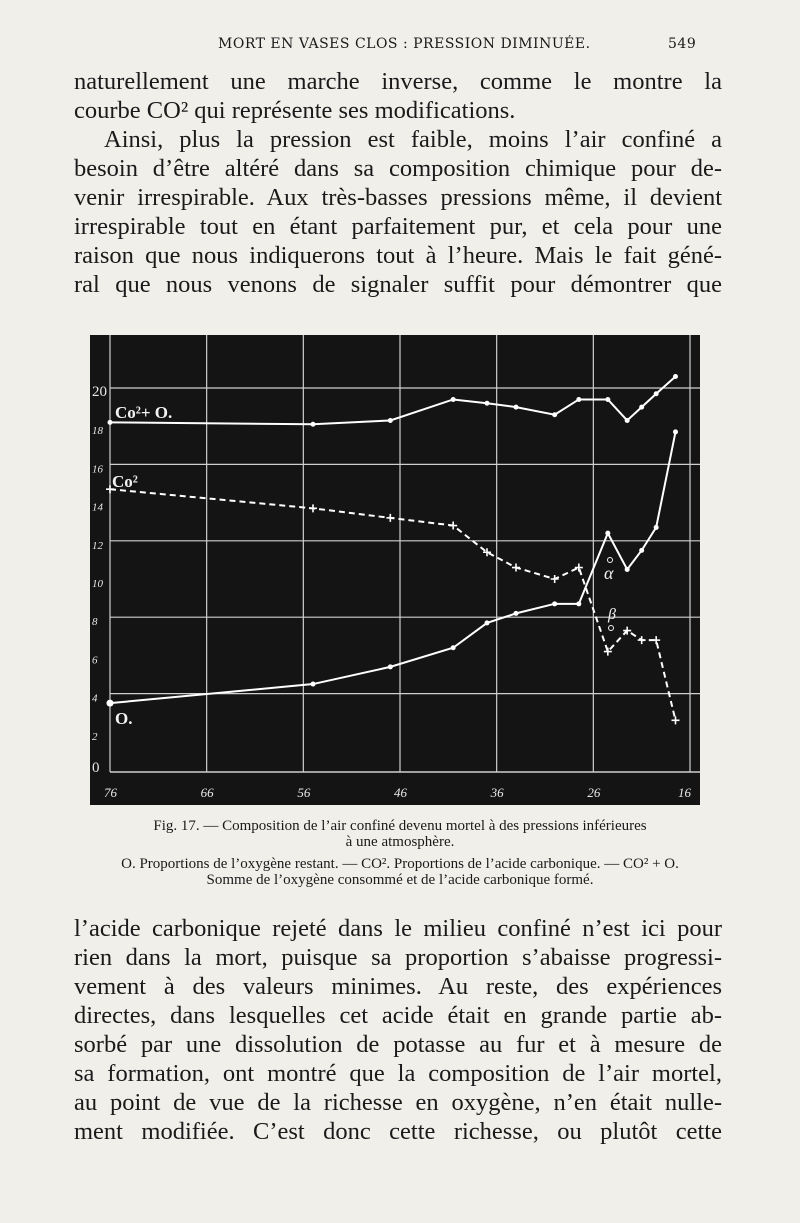 This screenshot has width=800, height=1223. I want to click on y-tick-label: 4, so click(95, 699).